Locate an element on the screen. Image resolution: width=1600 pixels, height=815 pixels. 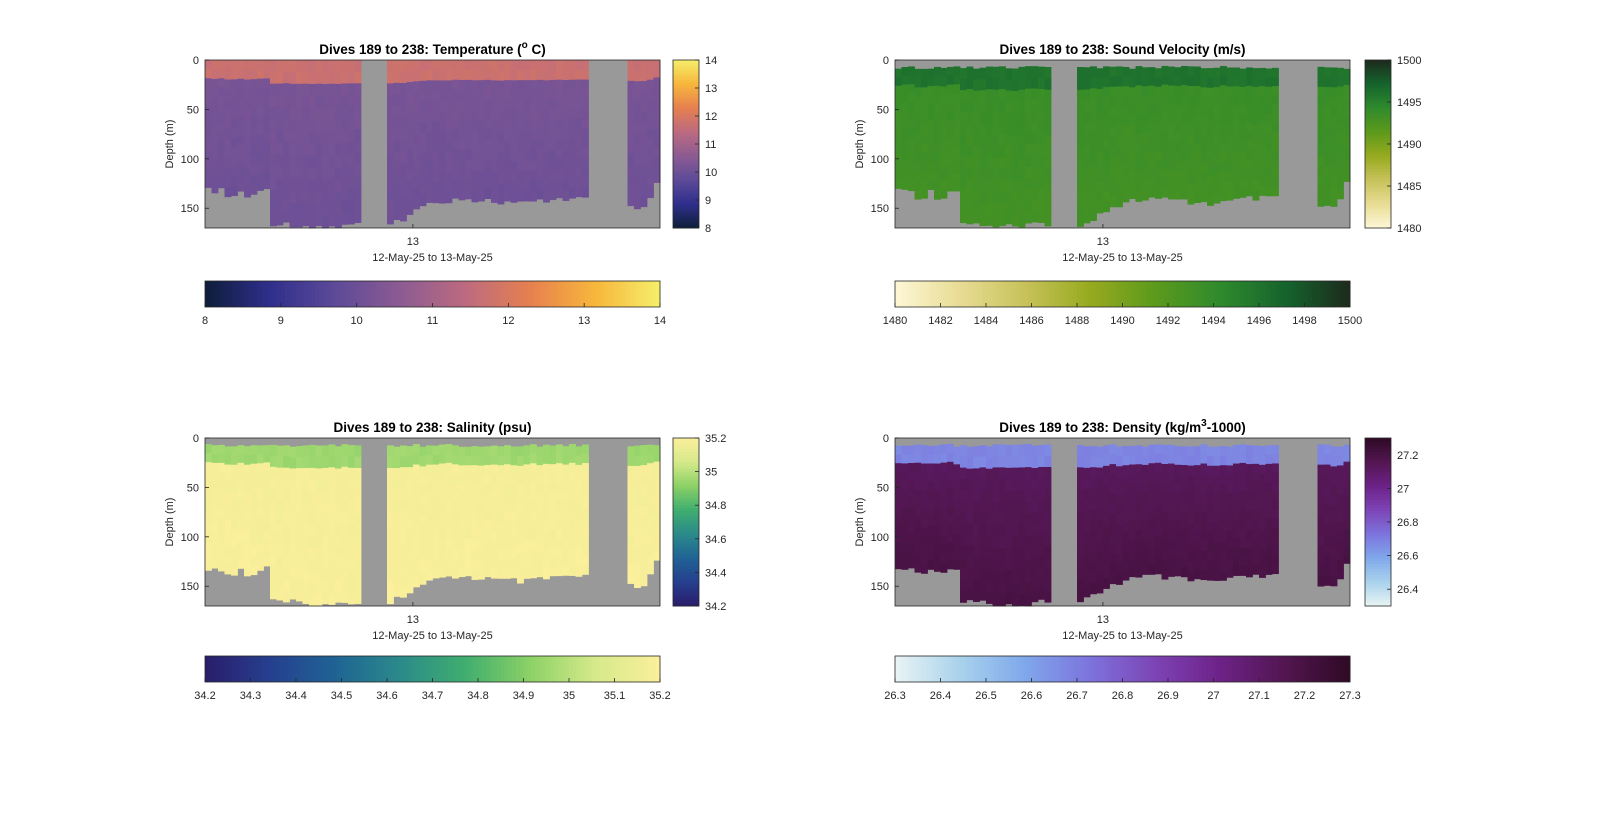
y-tick-label: 150 is located at coordinates (190, 587).